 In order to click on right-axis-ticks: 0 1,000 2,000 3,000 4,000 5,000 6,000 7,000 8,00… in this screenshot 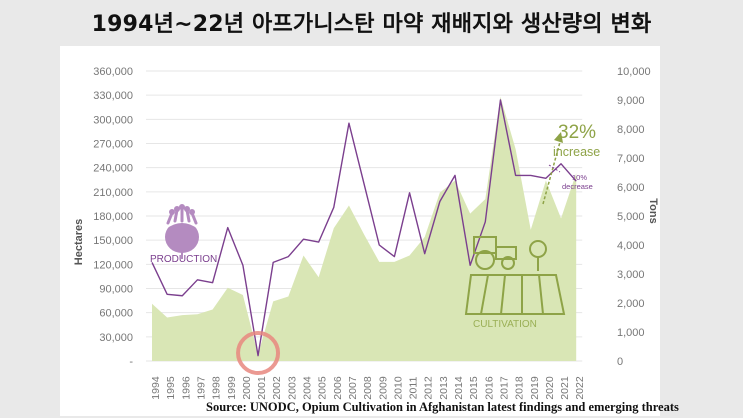, I will do `click(634, 217)`.